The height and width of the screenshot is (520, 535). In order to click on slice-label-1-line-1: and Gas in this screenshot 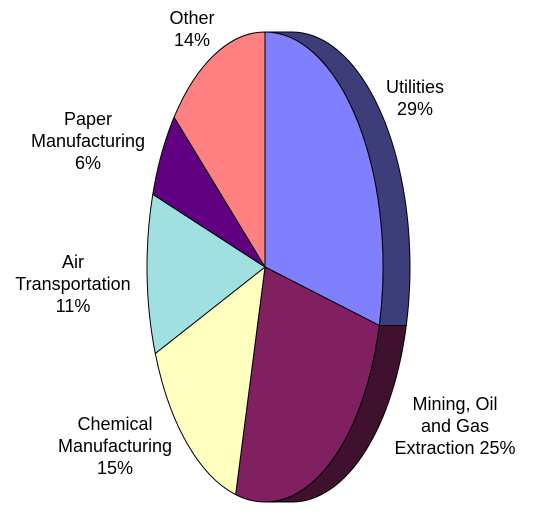, I will do `click(455, 426)`.